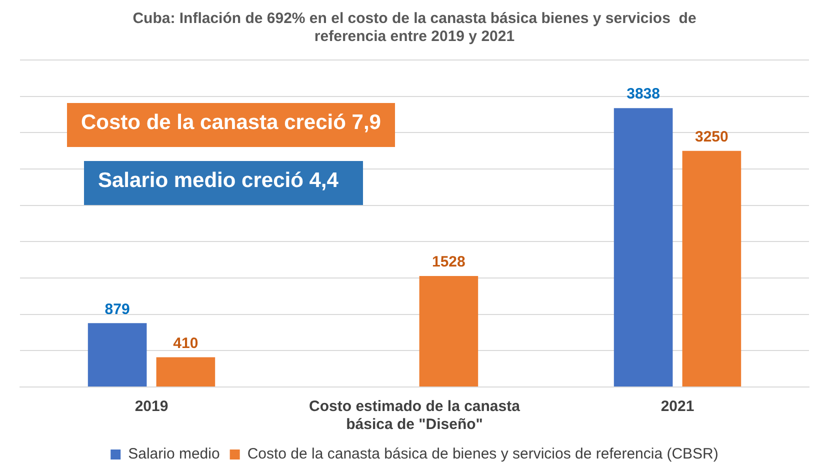 Image resolution: width=829 pixels, height=476 pixels. What do you see at coordinates (117, 309) in the screenshot?
I see `data-label: 879` at bounding box center [117, 309].